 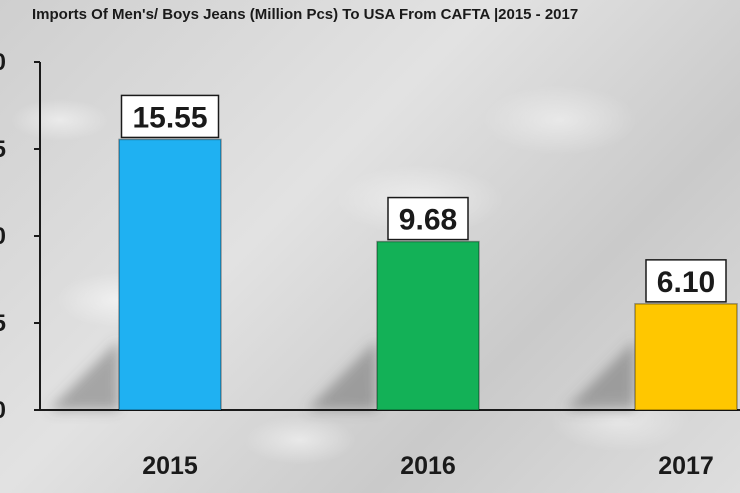 I want to click on bar-2017, so click(x=686, y=357).